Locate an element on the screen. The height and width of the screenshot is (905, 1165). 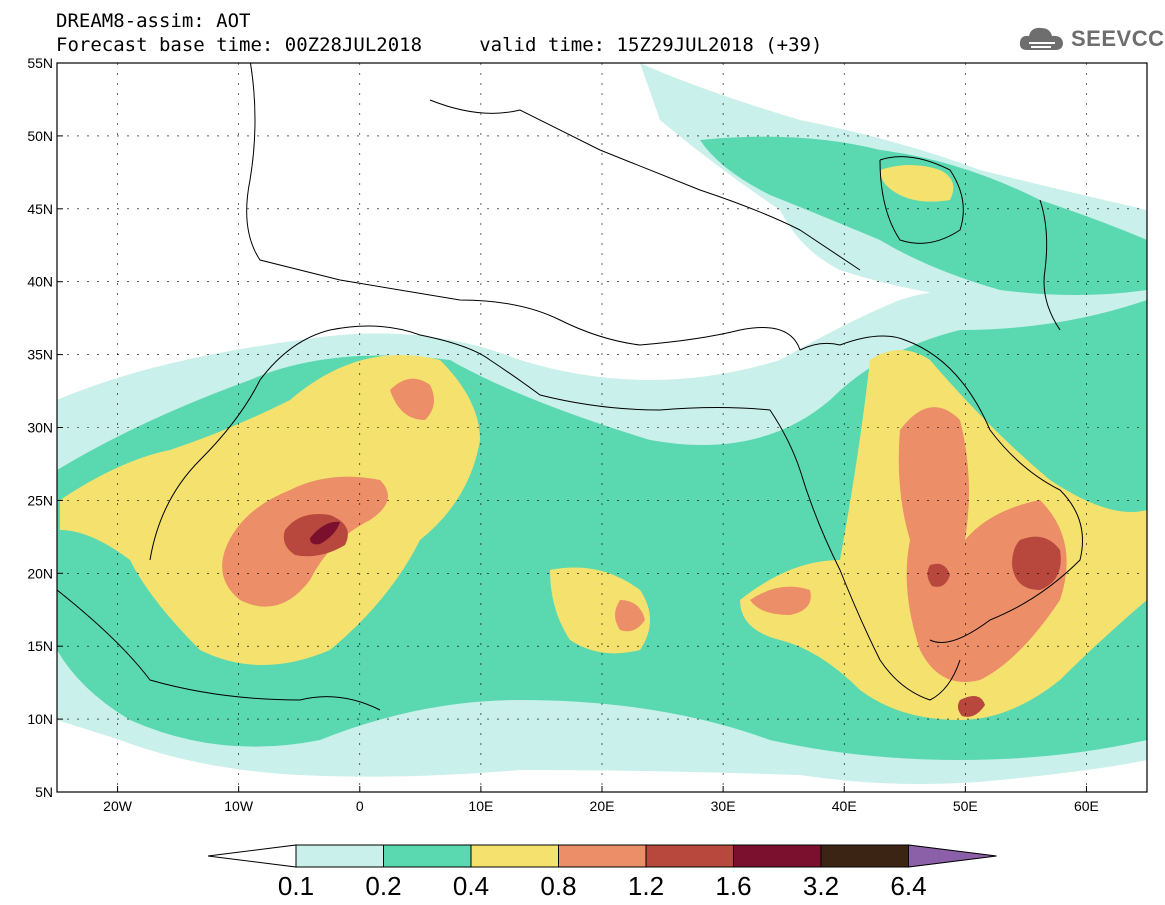
colorbar-label: 0.8 is located at coordinates (558, 886).